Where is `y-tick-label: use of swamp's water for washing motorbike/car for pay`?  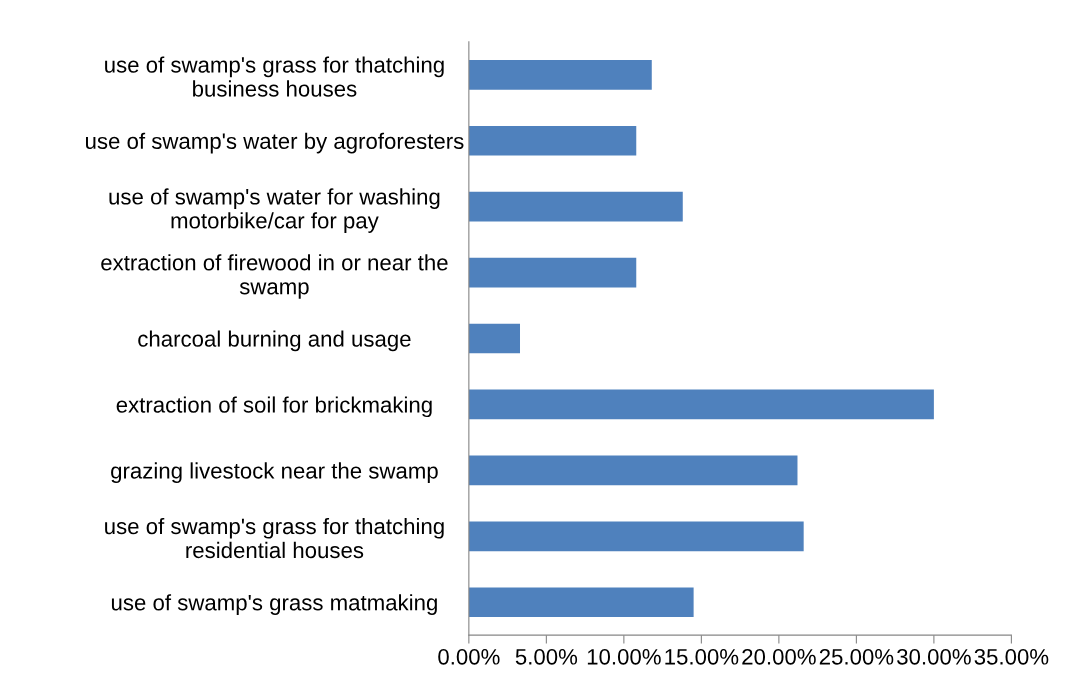 y-tick-label: use of swamp's water for washing motorbike/car for pay is located at coordinates (274, 210).